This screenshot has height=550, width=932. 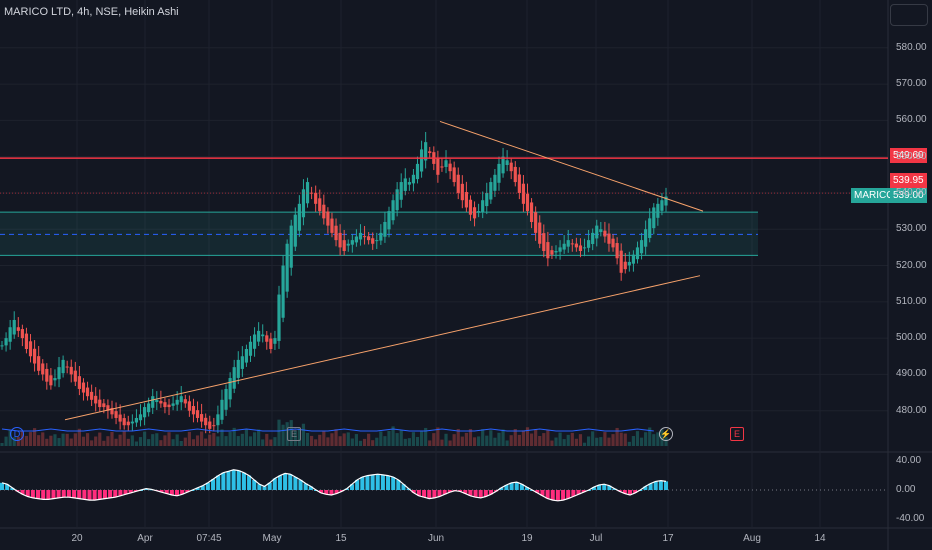 What do you see at coordinates (272, 538) in the screenshot?
I see `x-tick-label: May` at bounding box center [272, 538].